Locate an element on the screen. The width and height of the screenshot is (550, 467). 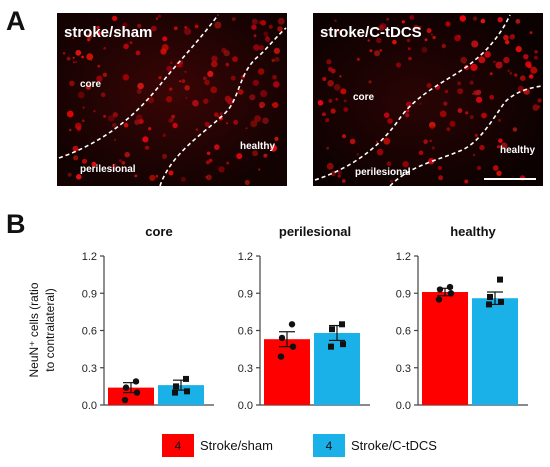
legend-label-sham: Stroke/sham is located at coordinates (236, 445).